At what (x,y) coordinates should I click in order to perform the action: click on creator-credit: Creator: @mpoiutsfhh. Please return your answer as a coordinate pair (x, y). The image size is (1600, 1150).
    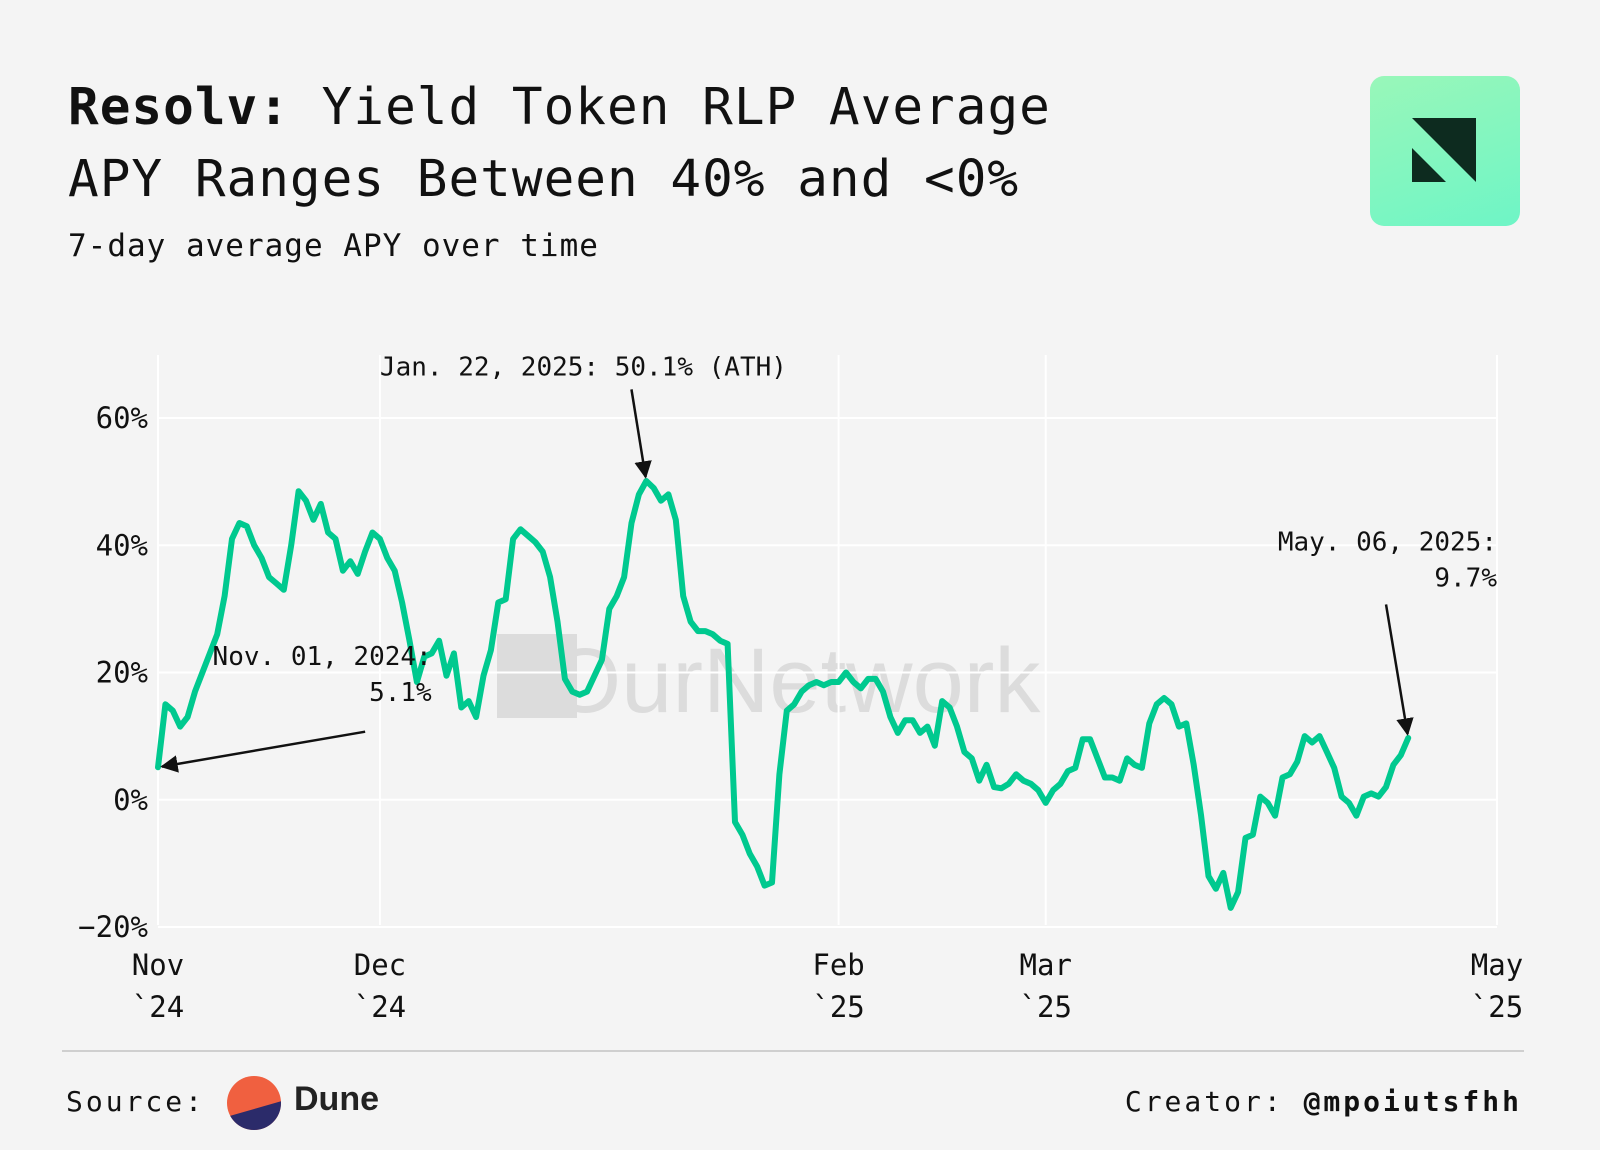
    Looking at the image, I should click on (1323, 1101).